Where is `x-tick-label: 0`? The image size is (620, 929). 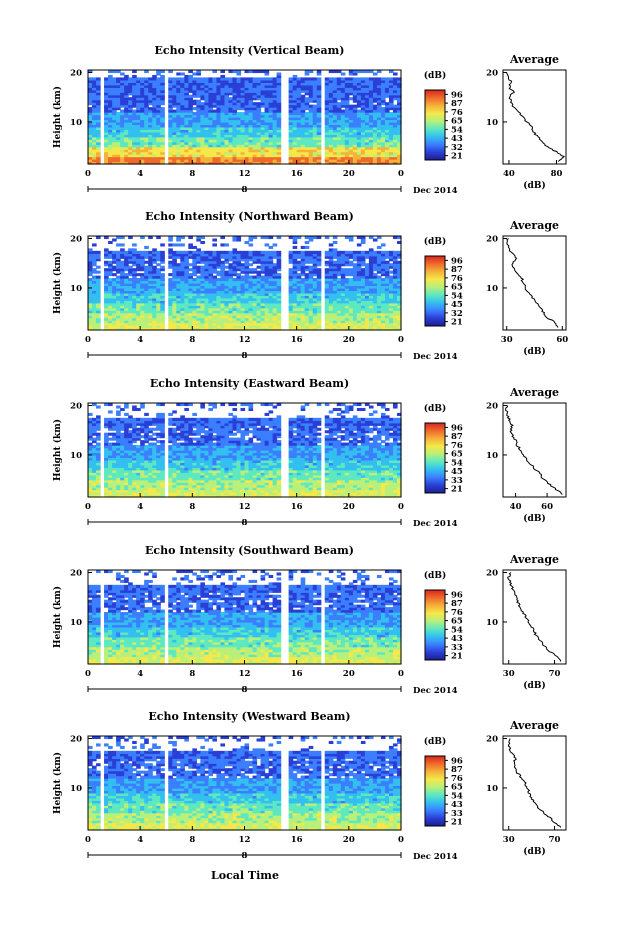 x-tick-label: 0 is located at coordinates (88, 340).